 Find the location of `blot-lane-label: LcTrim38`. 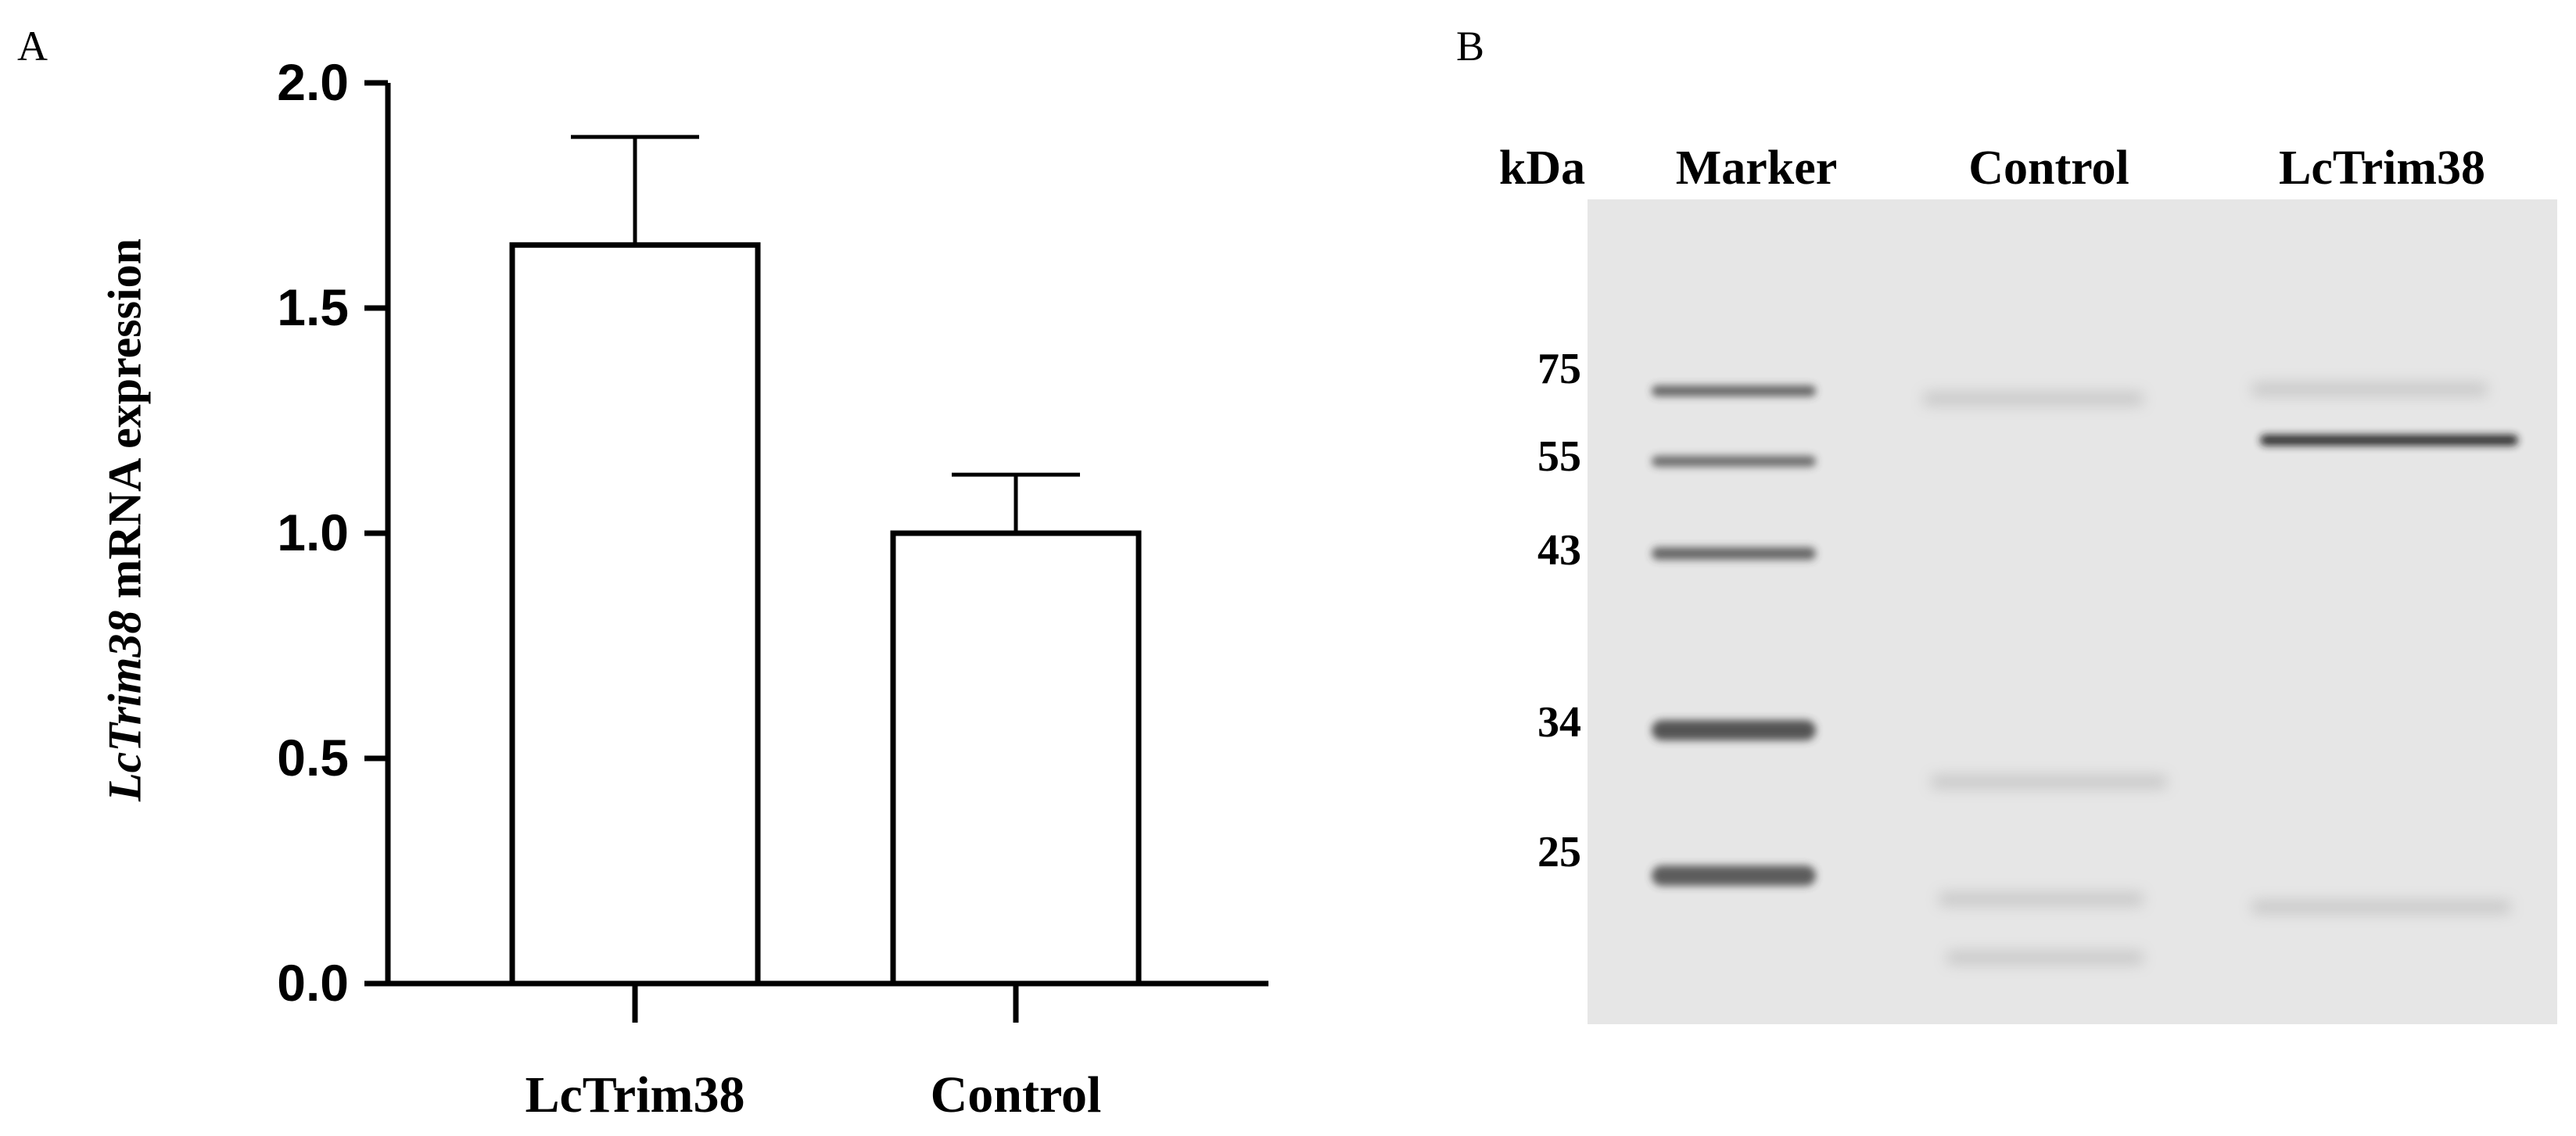

blot-lane-label: LcTrim38 is located at coordinates (2382, 169).